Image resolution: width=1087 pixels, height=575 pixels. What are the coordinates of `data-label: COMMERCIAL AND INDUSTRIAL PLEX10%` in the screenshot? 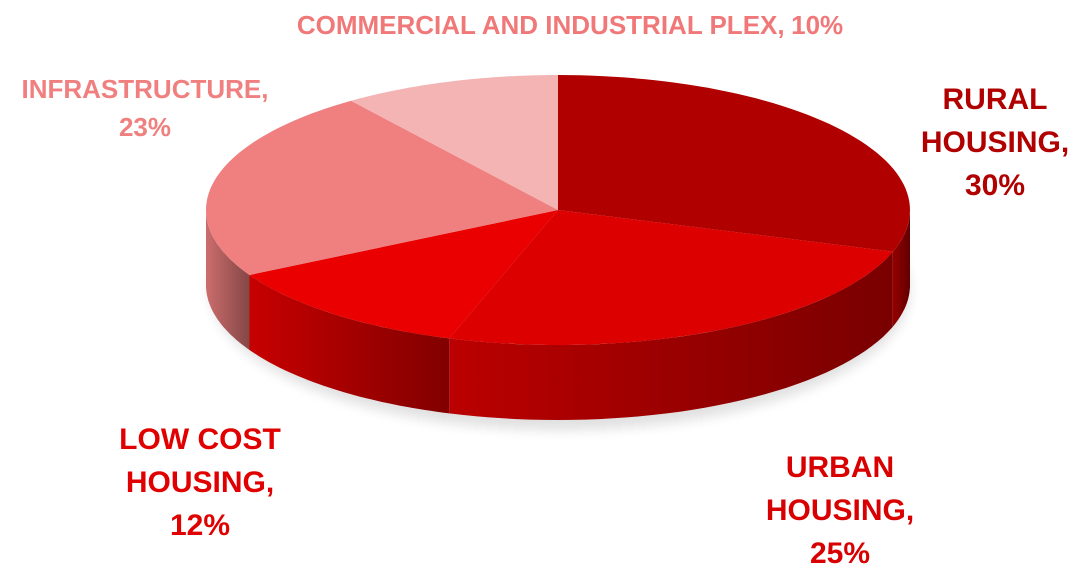 It's located at (570, 25).